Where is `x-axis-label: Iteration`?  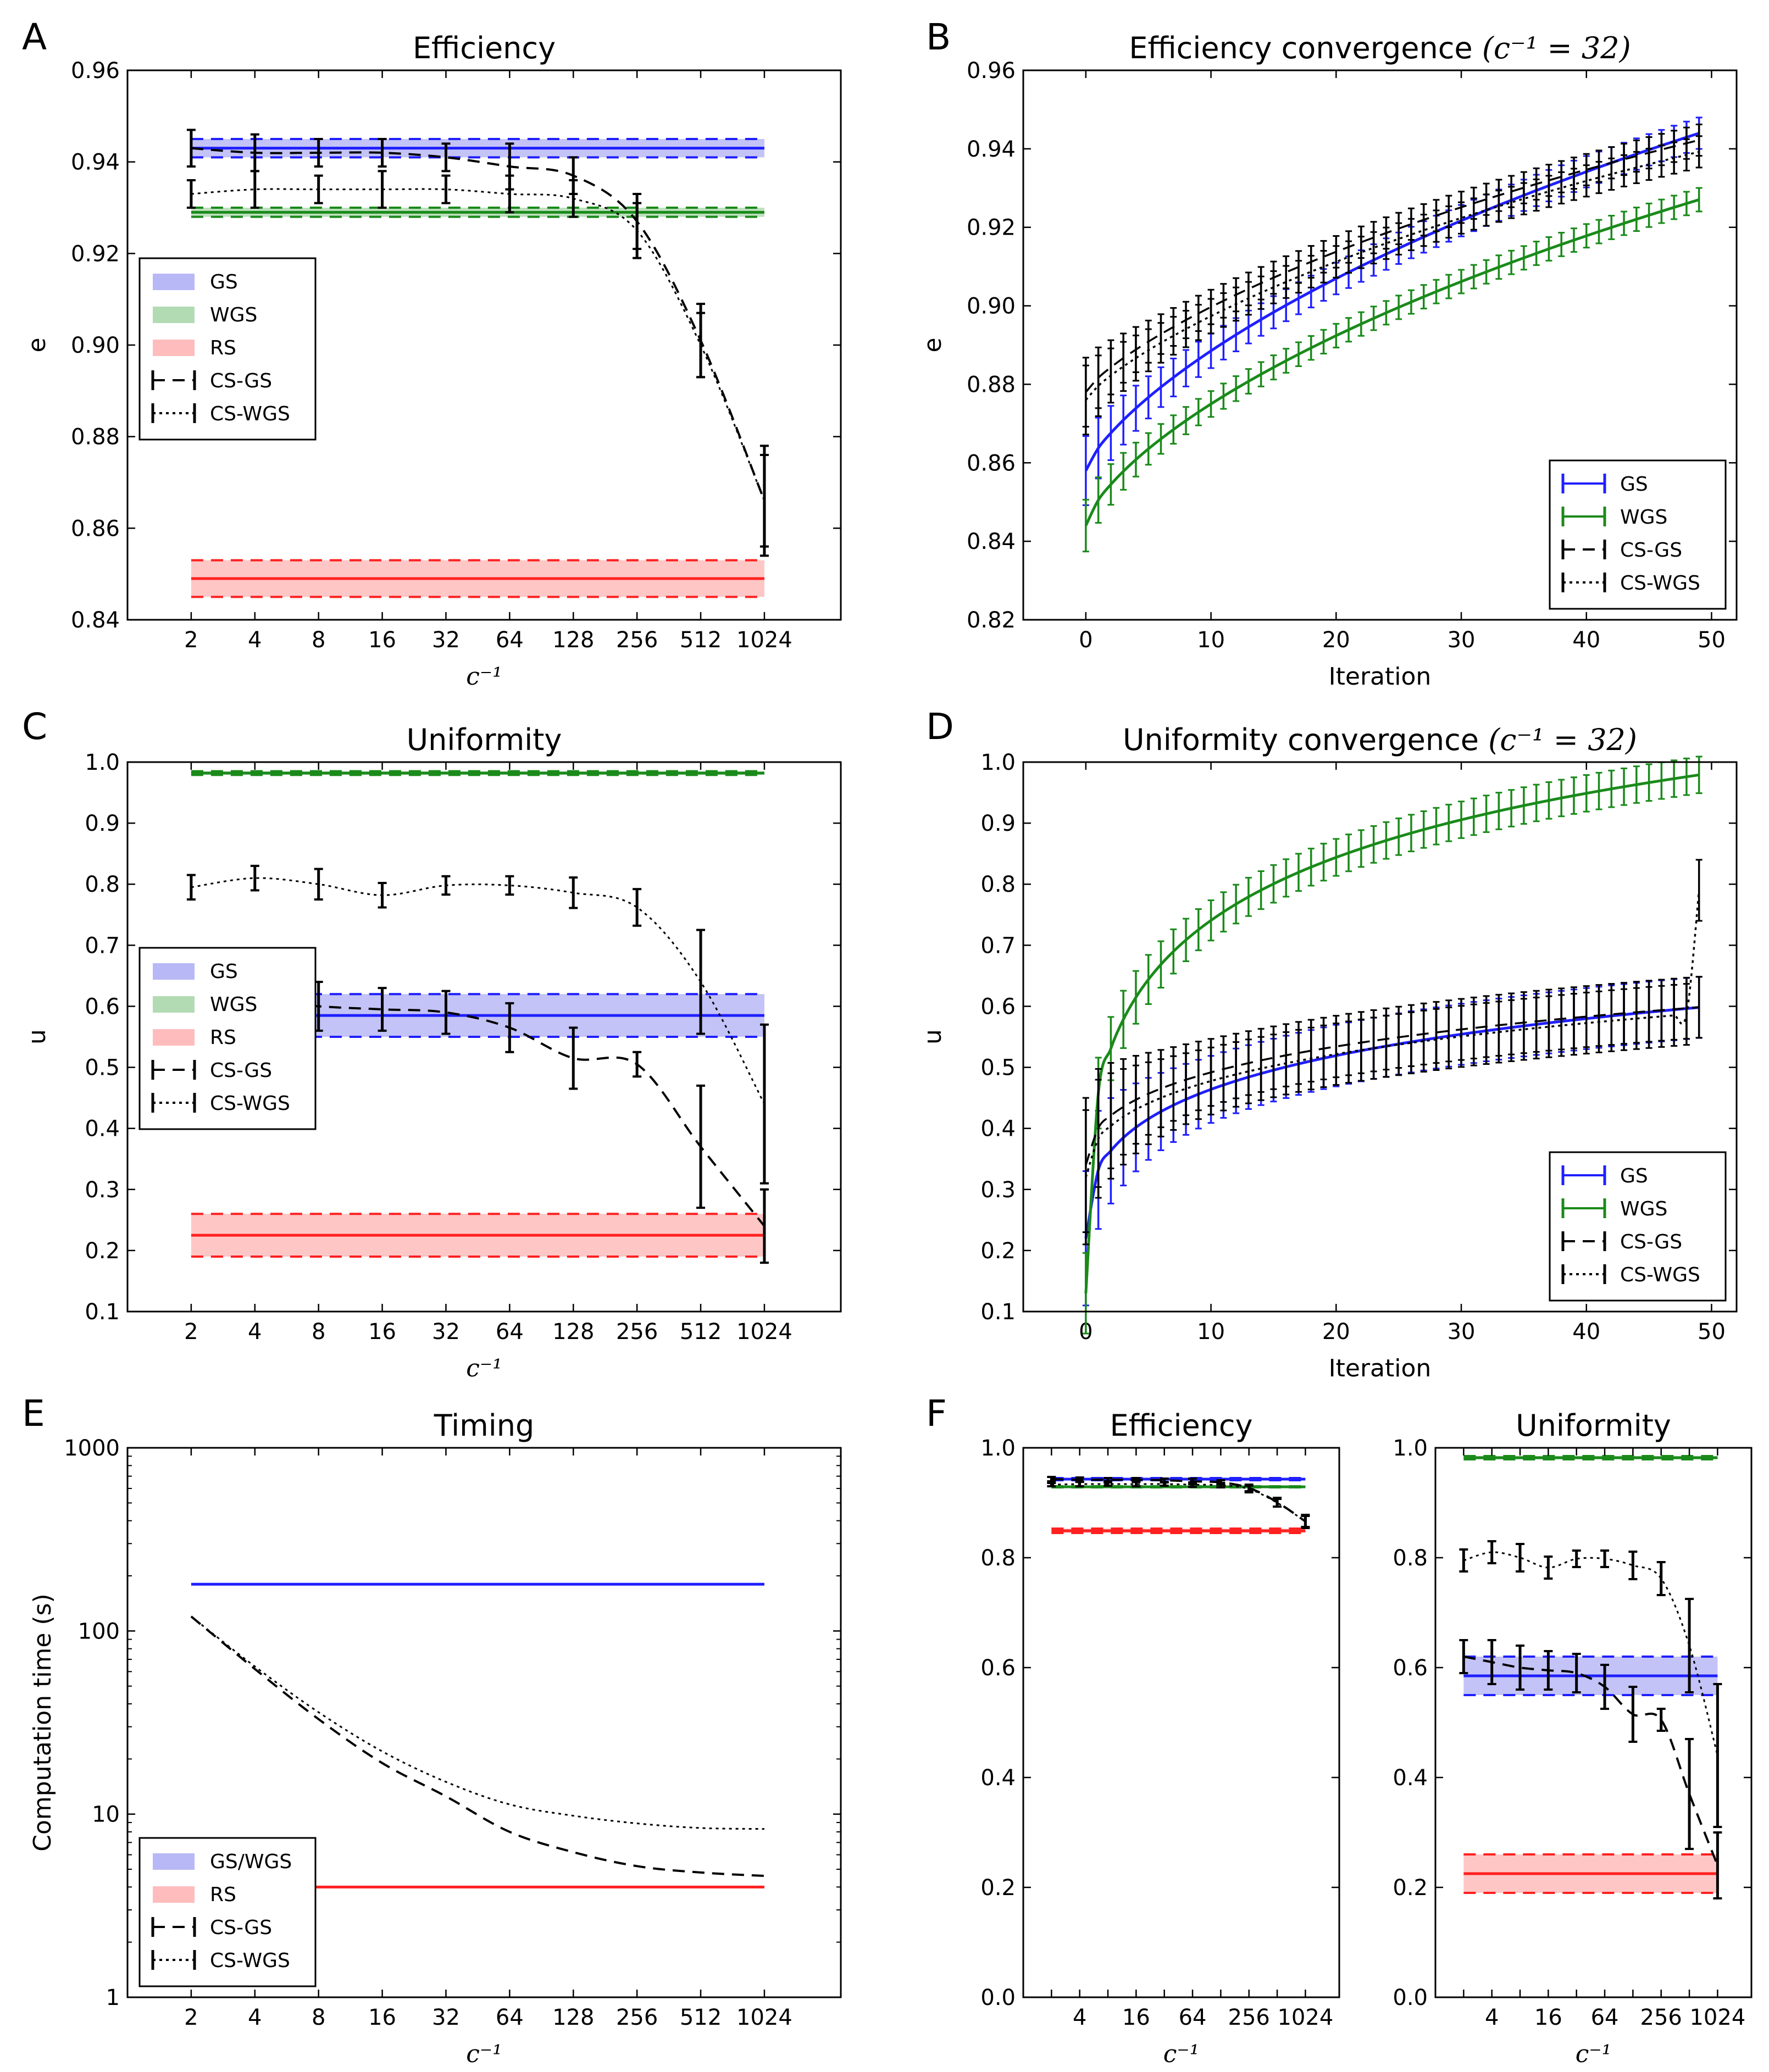 x-axis-label: Iteration is located at coordinates (1381, 1368).